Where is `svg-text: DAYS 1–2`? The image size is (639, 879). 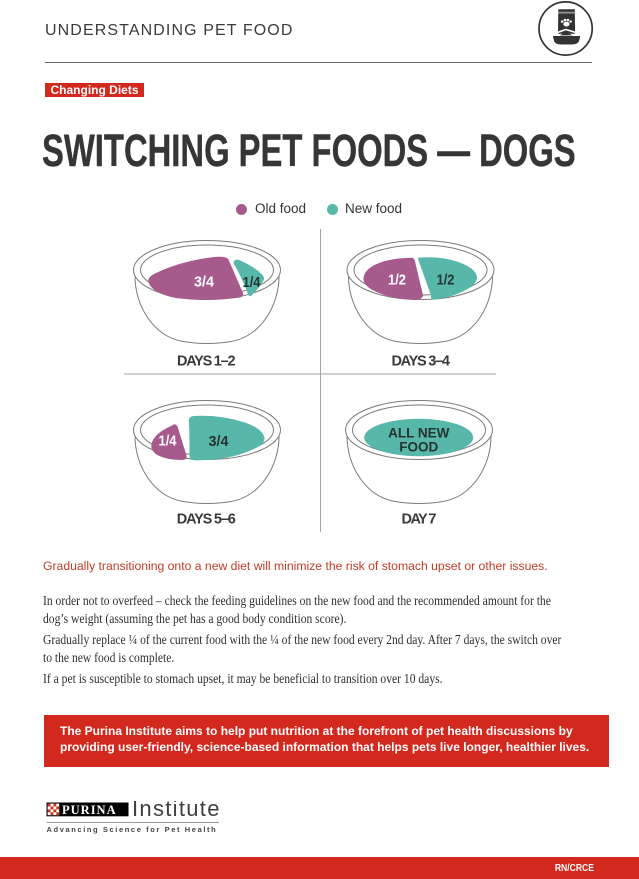
svg-text: DAYS 1–2 is located at coordinates (206, 362).